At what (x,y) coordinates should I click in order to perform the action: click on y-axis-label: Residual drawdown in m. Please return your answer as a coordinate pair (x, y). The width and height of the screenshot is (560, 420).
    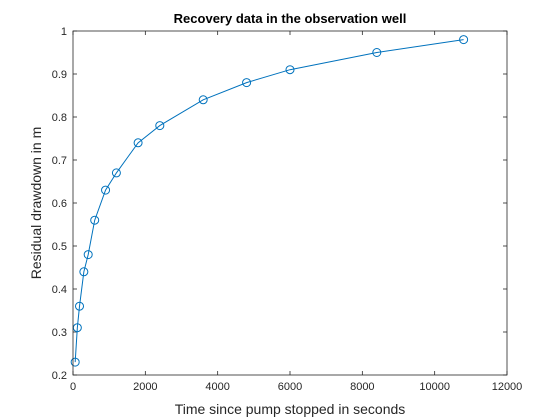
    Looking at the image, I should click on (36, 203).